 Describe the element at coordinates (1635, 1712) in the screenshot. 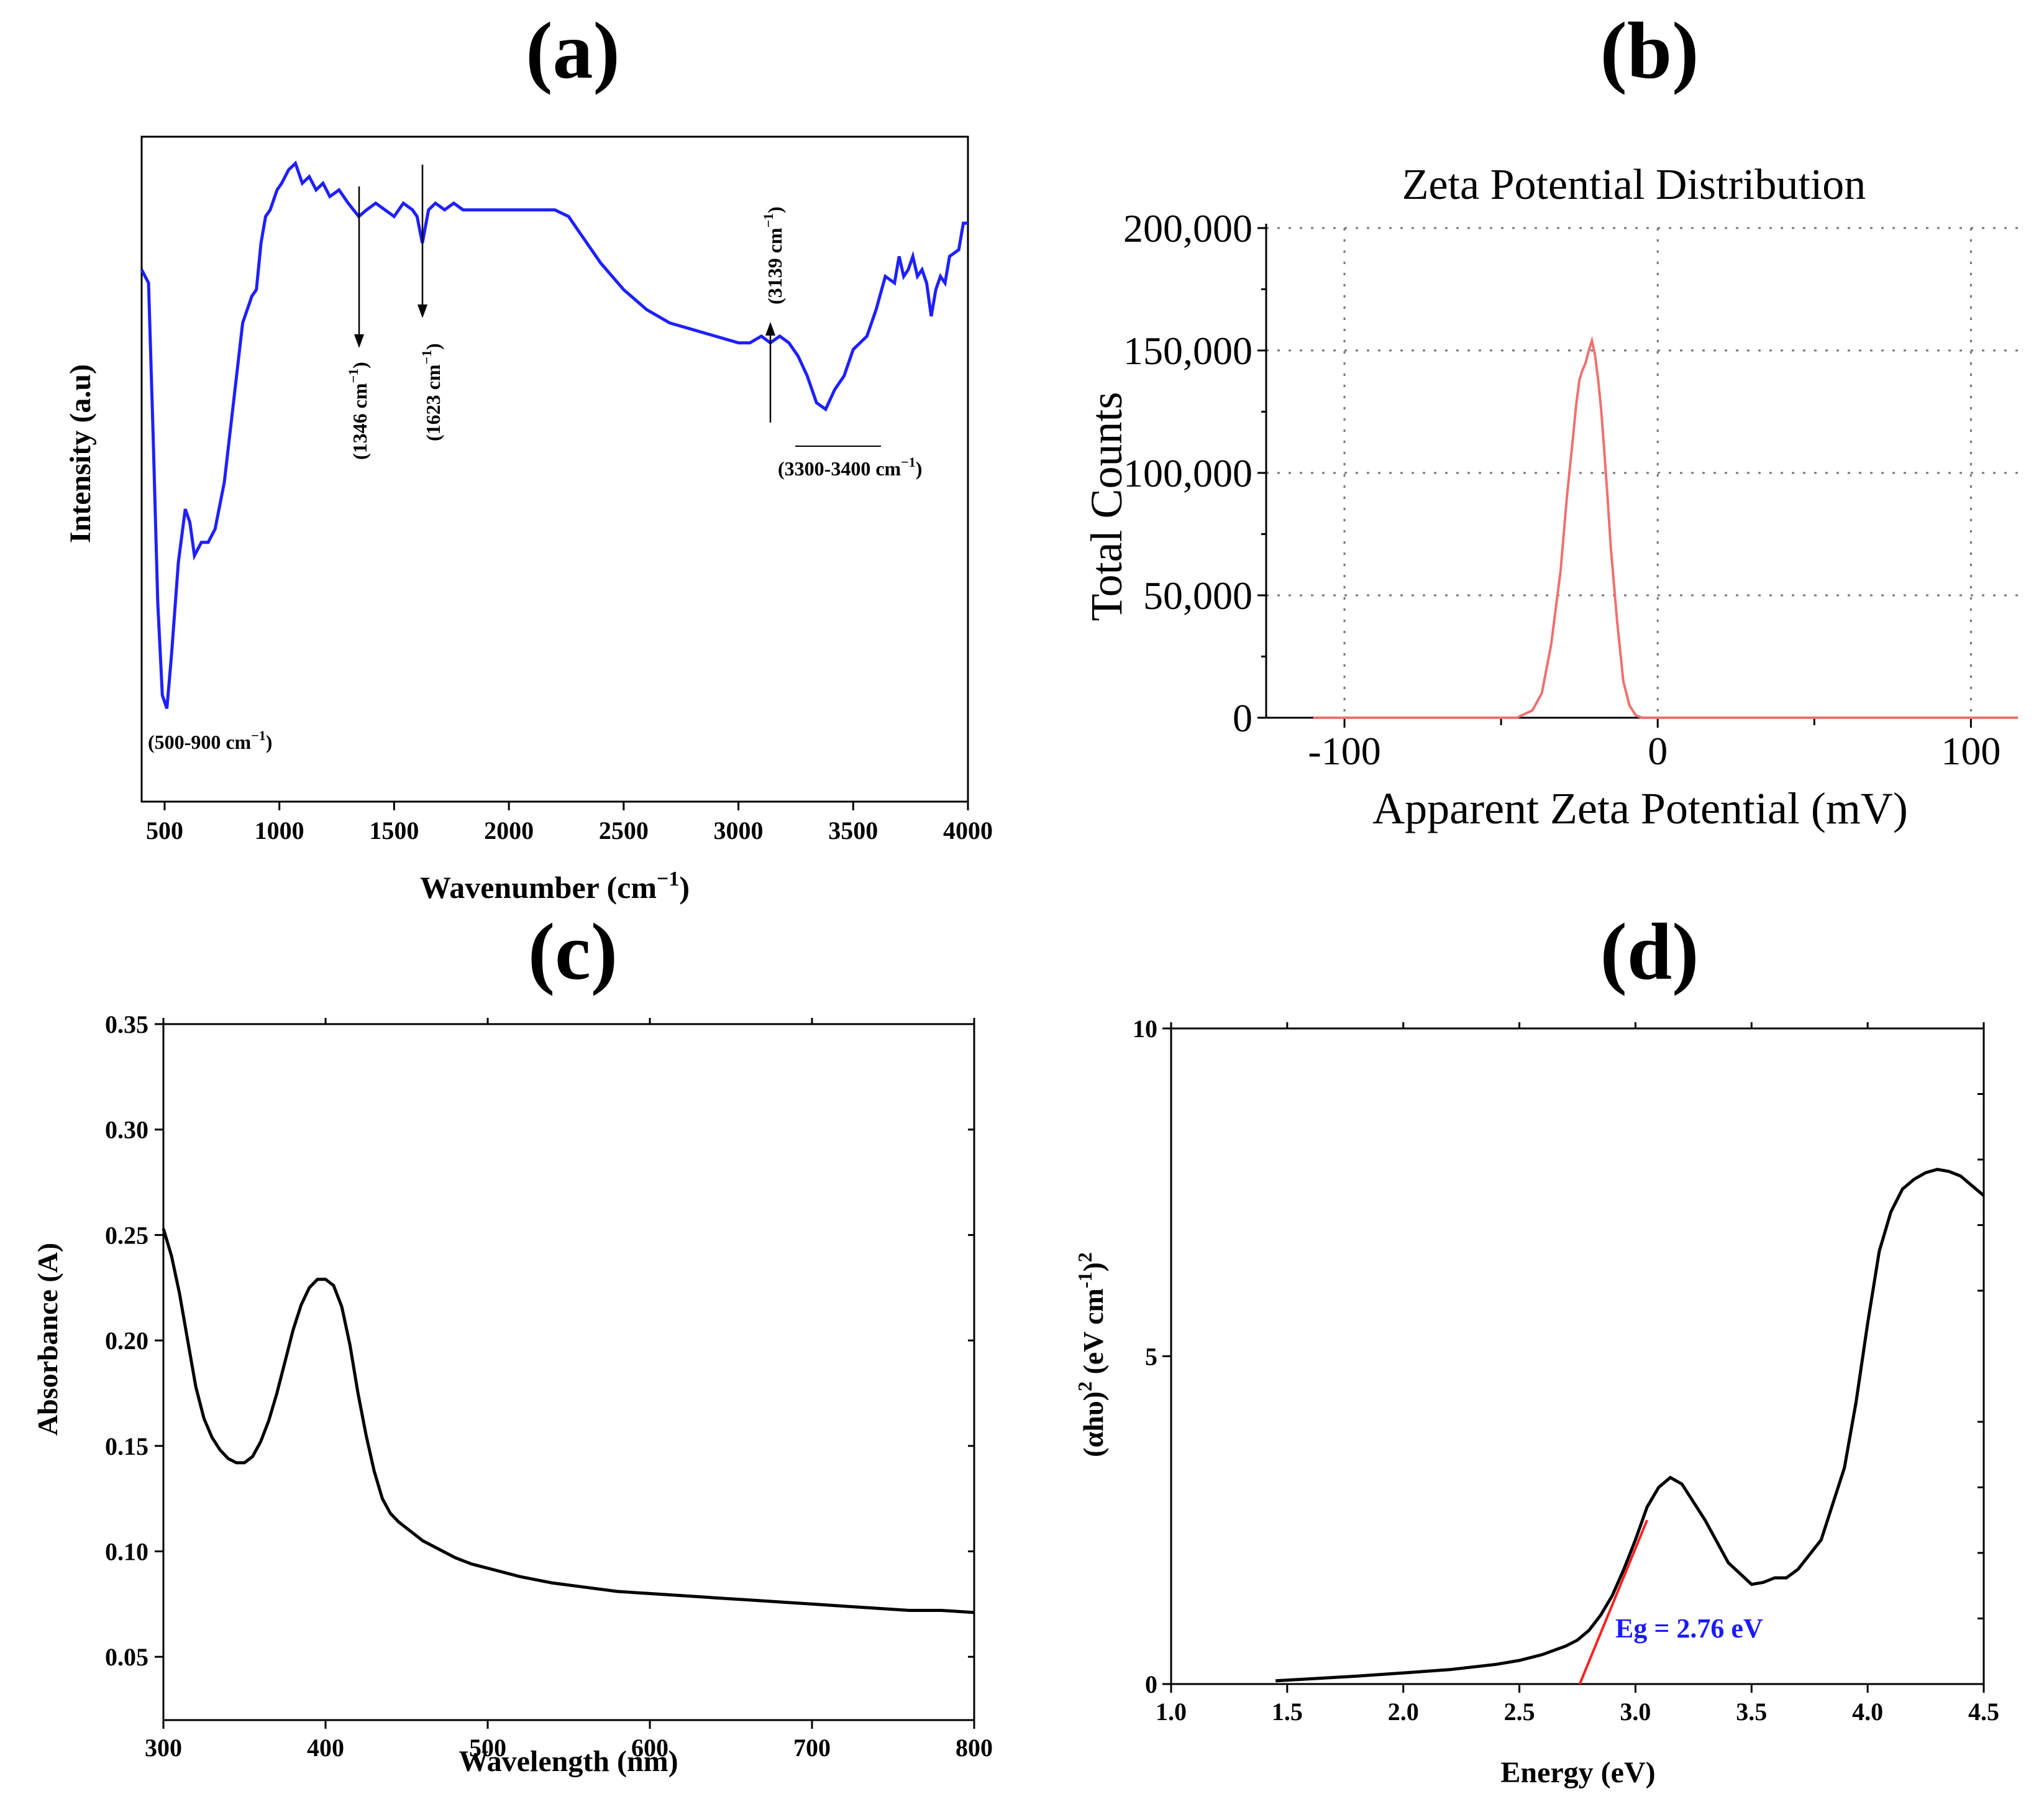

I see `x-tick-label: 3.0` at that location.